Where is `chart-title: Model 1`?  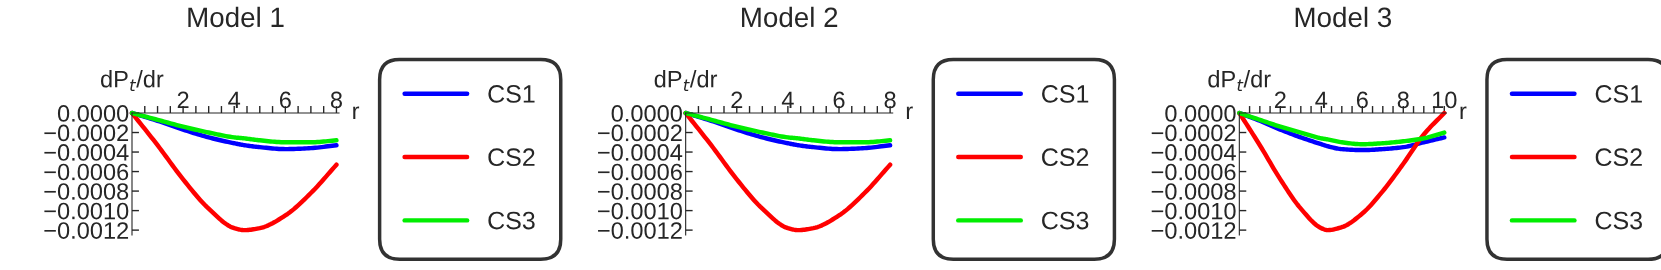
chart-title: Model 1 is located at coordinates (236, 17).